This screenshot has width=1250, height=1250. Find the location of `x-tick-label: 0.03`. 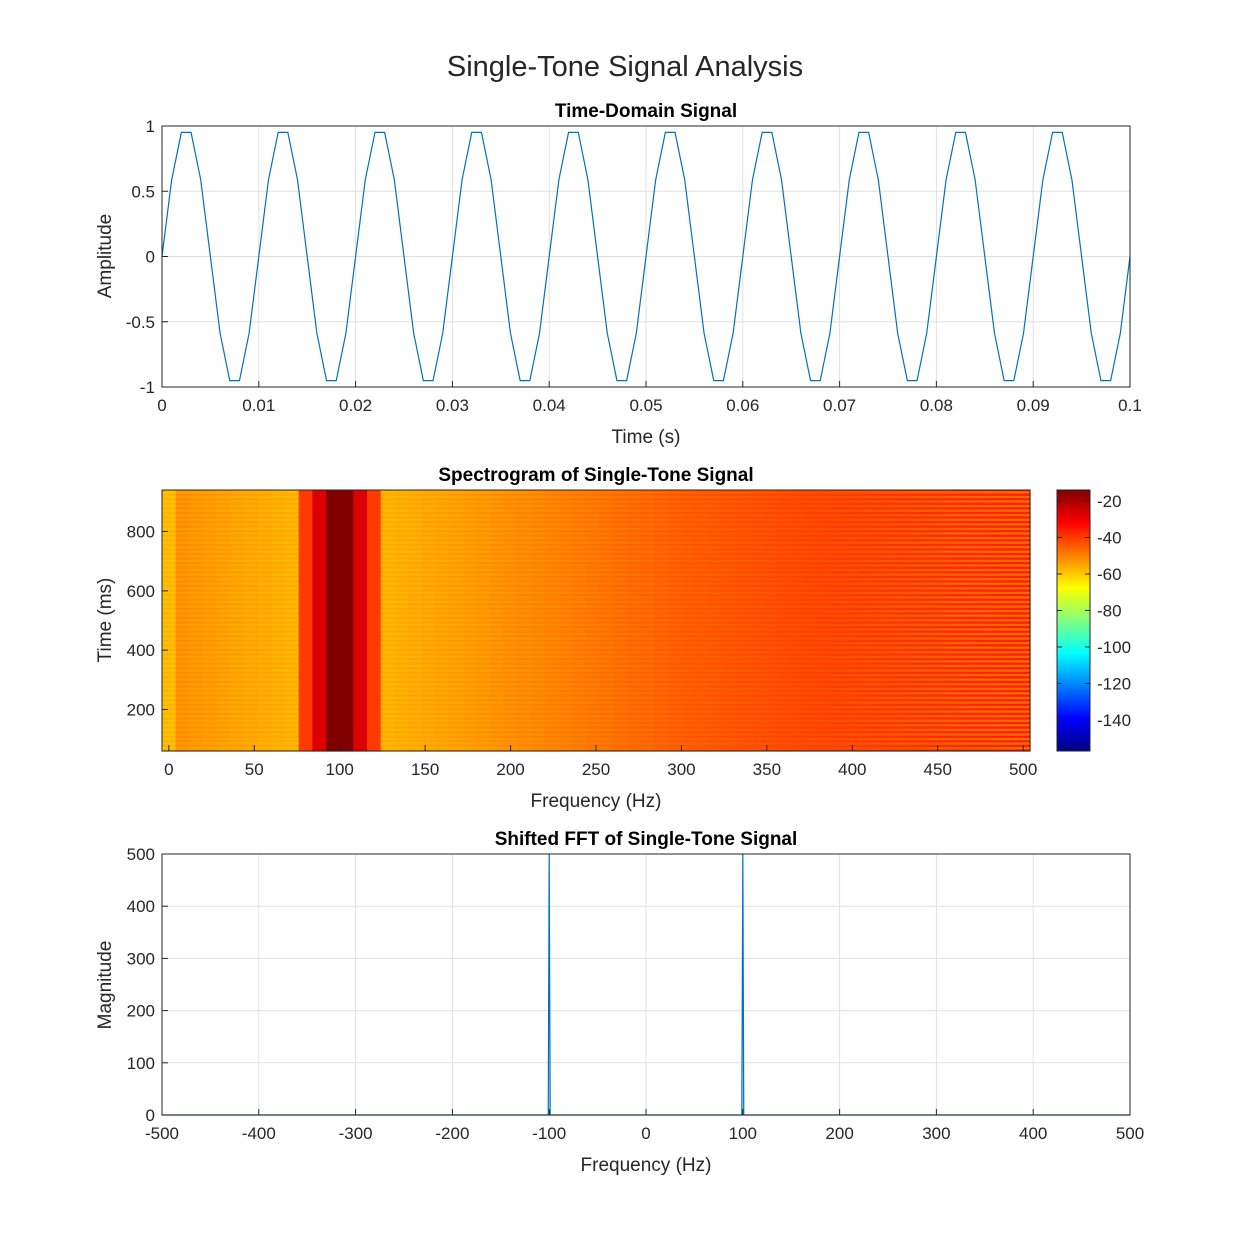

x-tick-label: 0.03 is located at coordinates (452, 405).